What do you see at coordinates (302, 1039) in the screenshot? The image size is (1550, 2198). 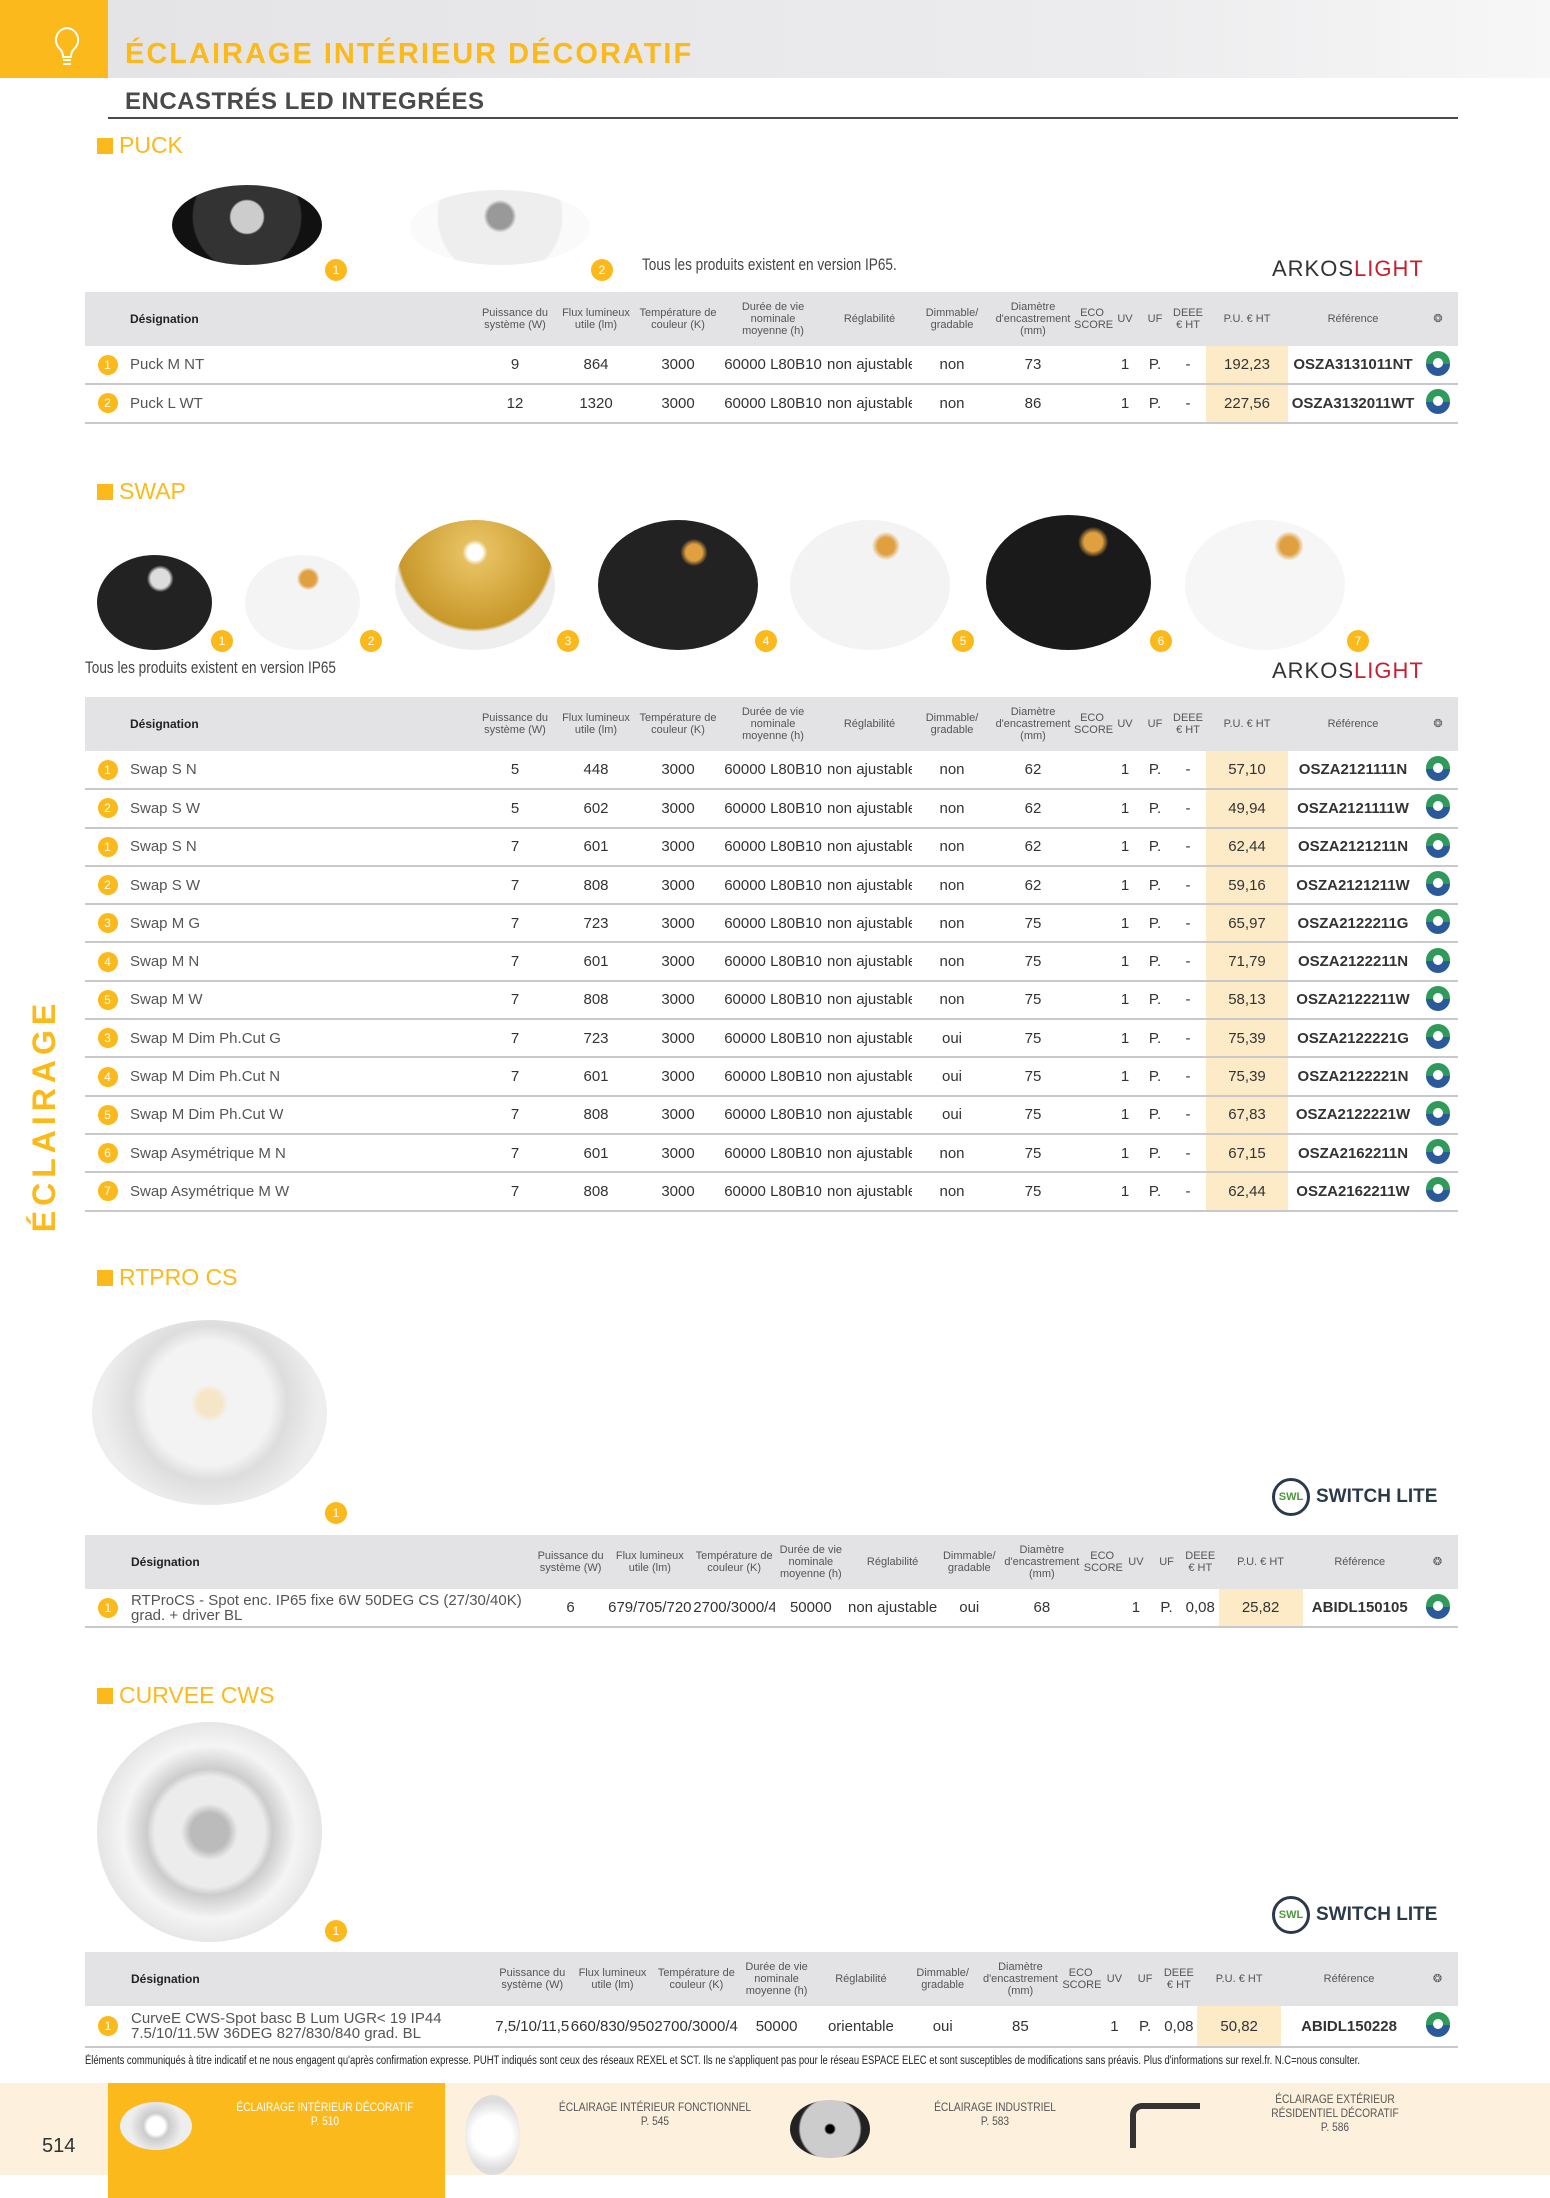 I see `cell: Swap M Dim Ph.Cut G` at bounding box center [302, 1039].